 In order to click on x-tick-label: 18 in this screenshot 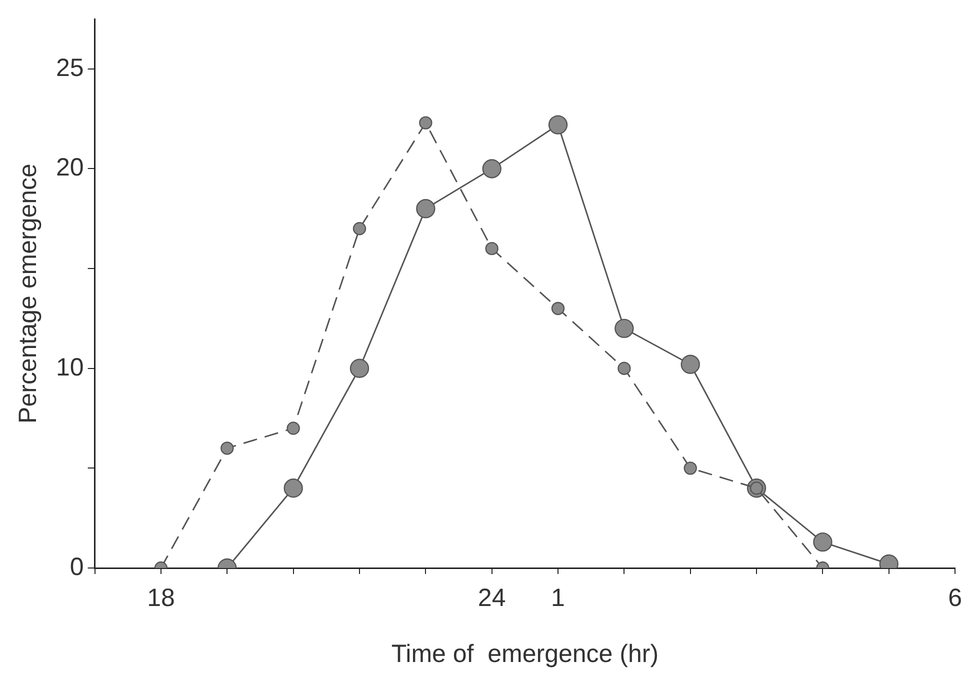, I will do `click(161, 598)`.